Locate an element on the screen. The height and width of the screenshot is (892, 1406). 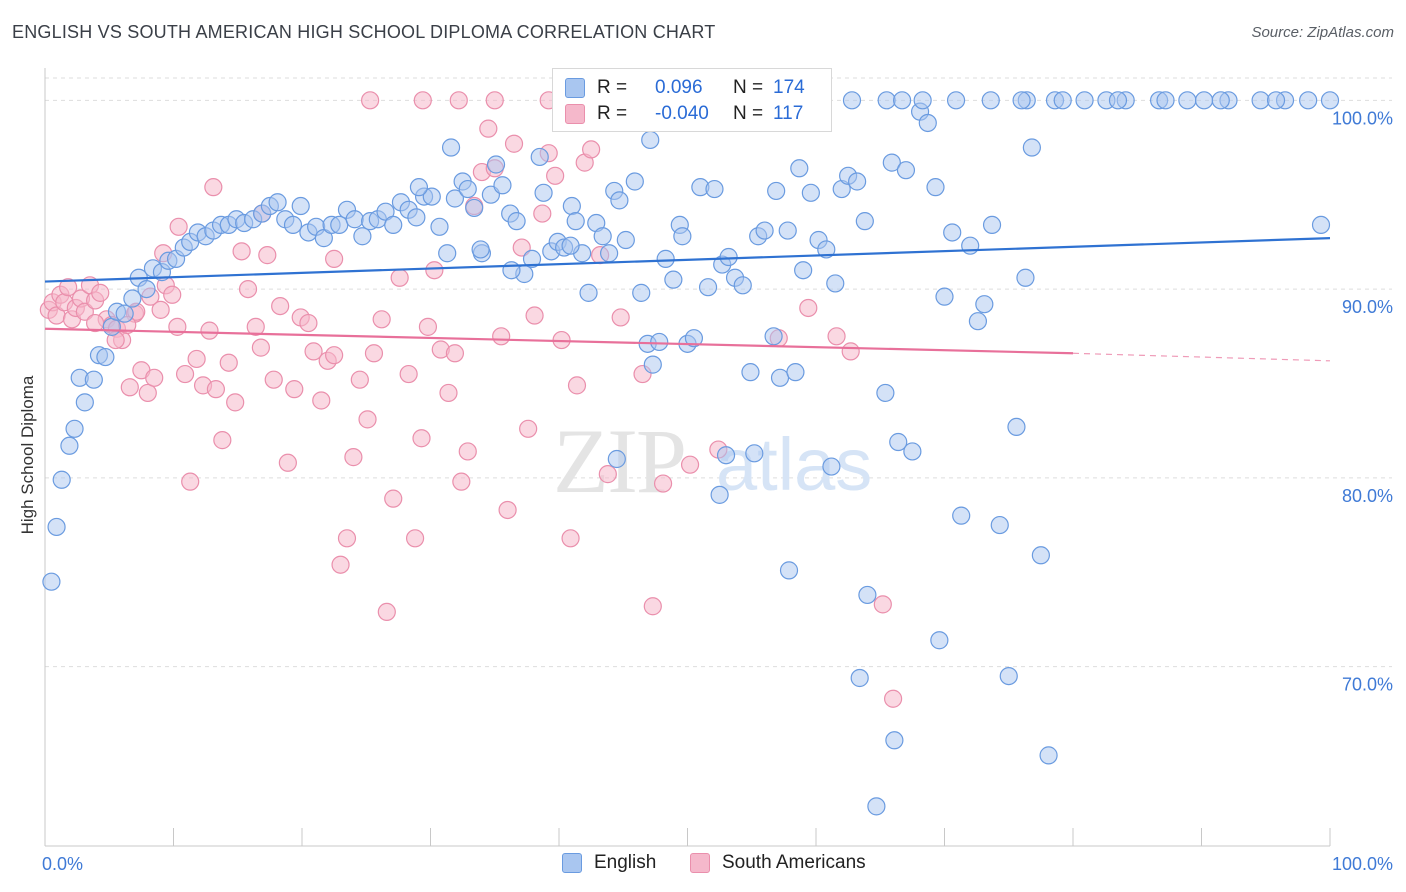
y-tick-label: 70.0% is located at coordinates (1367, 685).